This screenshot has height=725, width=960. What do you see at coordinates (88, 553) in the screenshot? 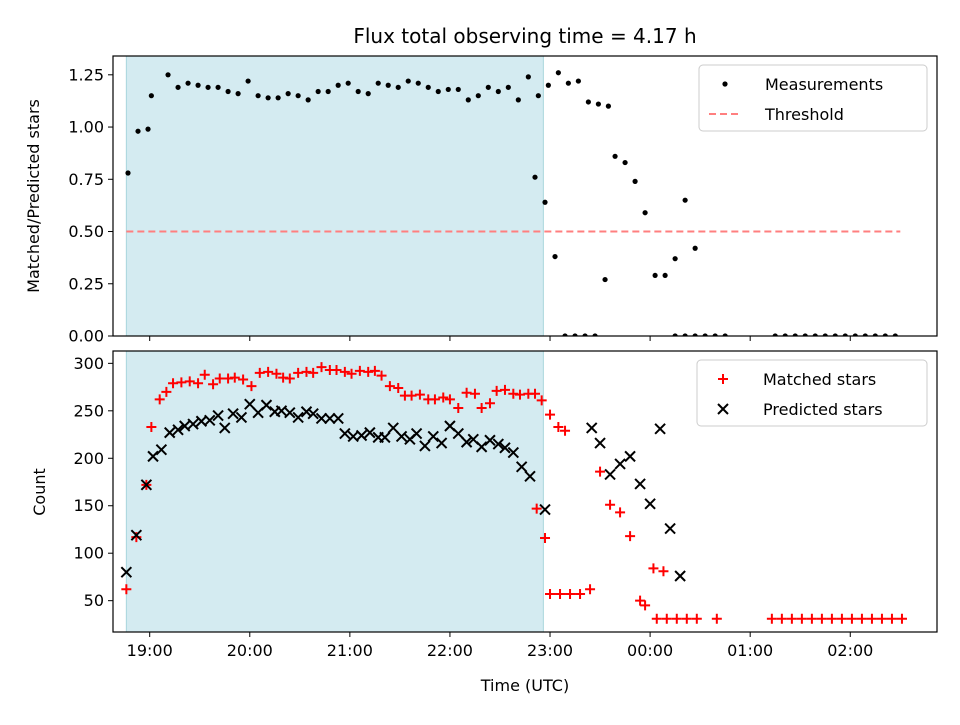
I see `y-tick-label: 100` at bounding box center [88, 553].